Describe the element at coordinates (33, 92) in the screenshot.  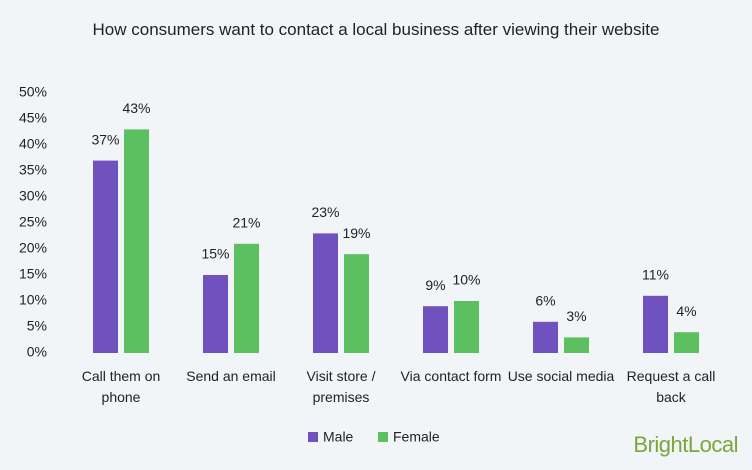
I see `y-tick-label: 50%` at that location.